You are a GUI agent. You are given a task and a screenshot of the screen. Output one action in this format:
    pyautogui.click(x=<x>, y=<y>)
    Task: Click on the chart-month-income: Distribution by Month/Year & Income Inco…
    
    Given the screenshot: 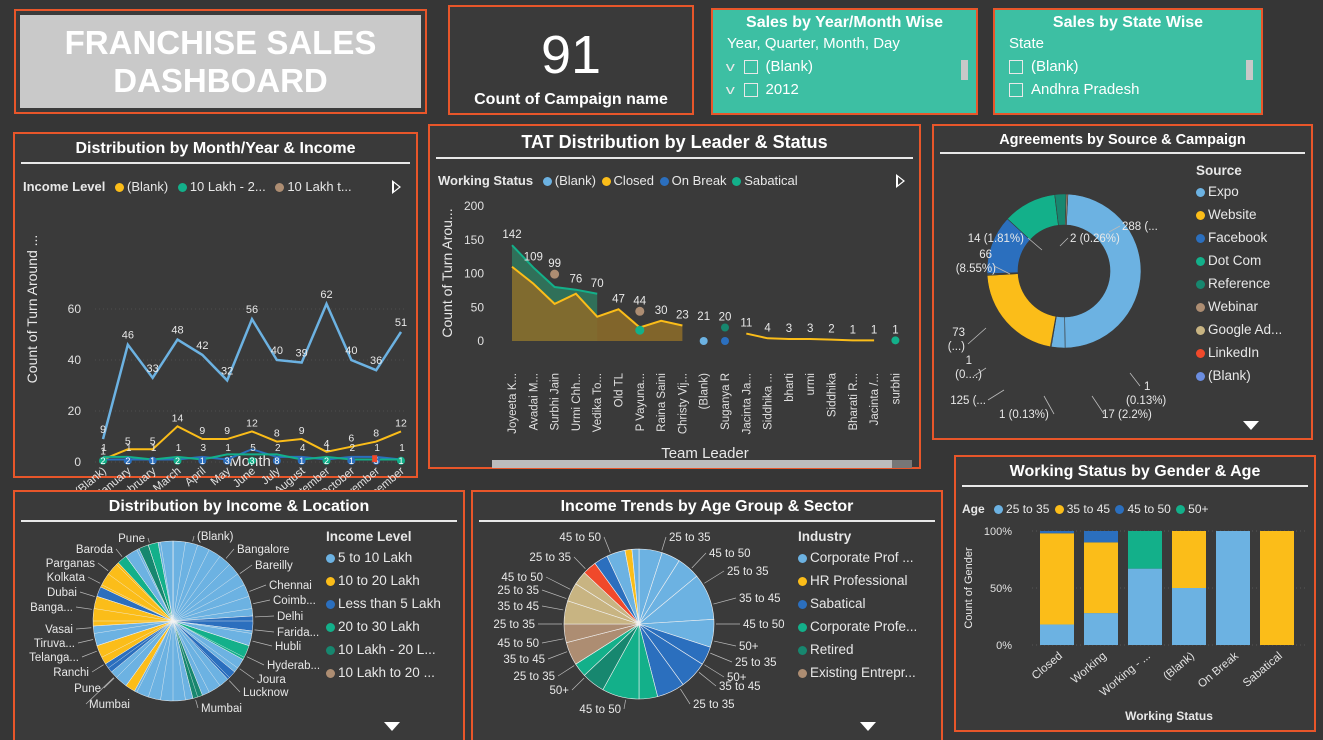 What is the action you would take?
    pyautogui.click(x=215, y=313)
    